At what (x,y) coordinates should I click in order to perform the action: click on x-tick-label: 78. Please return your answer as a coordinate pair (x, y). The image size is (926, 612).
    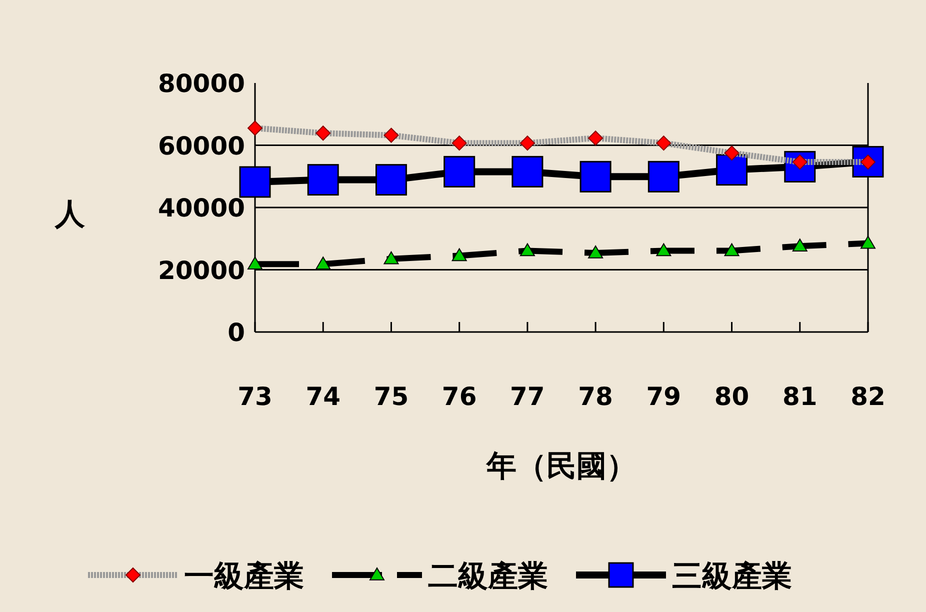
    Looking at the image, I should click on (595, 396).